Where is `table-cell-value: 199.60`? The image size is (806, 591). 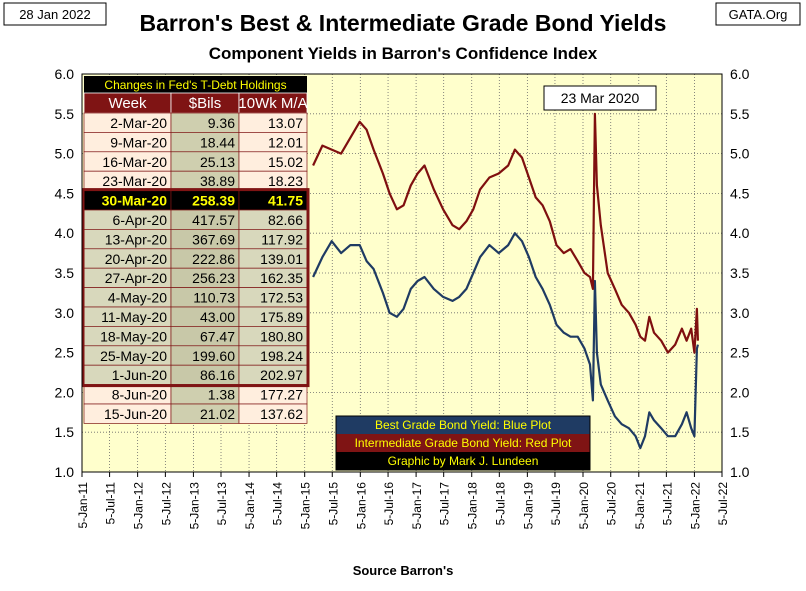
table-cell-value: 199.60 is located at coordinates (213, 356).